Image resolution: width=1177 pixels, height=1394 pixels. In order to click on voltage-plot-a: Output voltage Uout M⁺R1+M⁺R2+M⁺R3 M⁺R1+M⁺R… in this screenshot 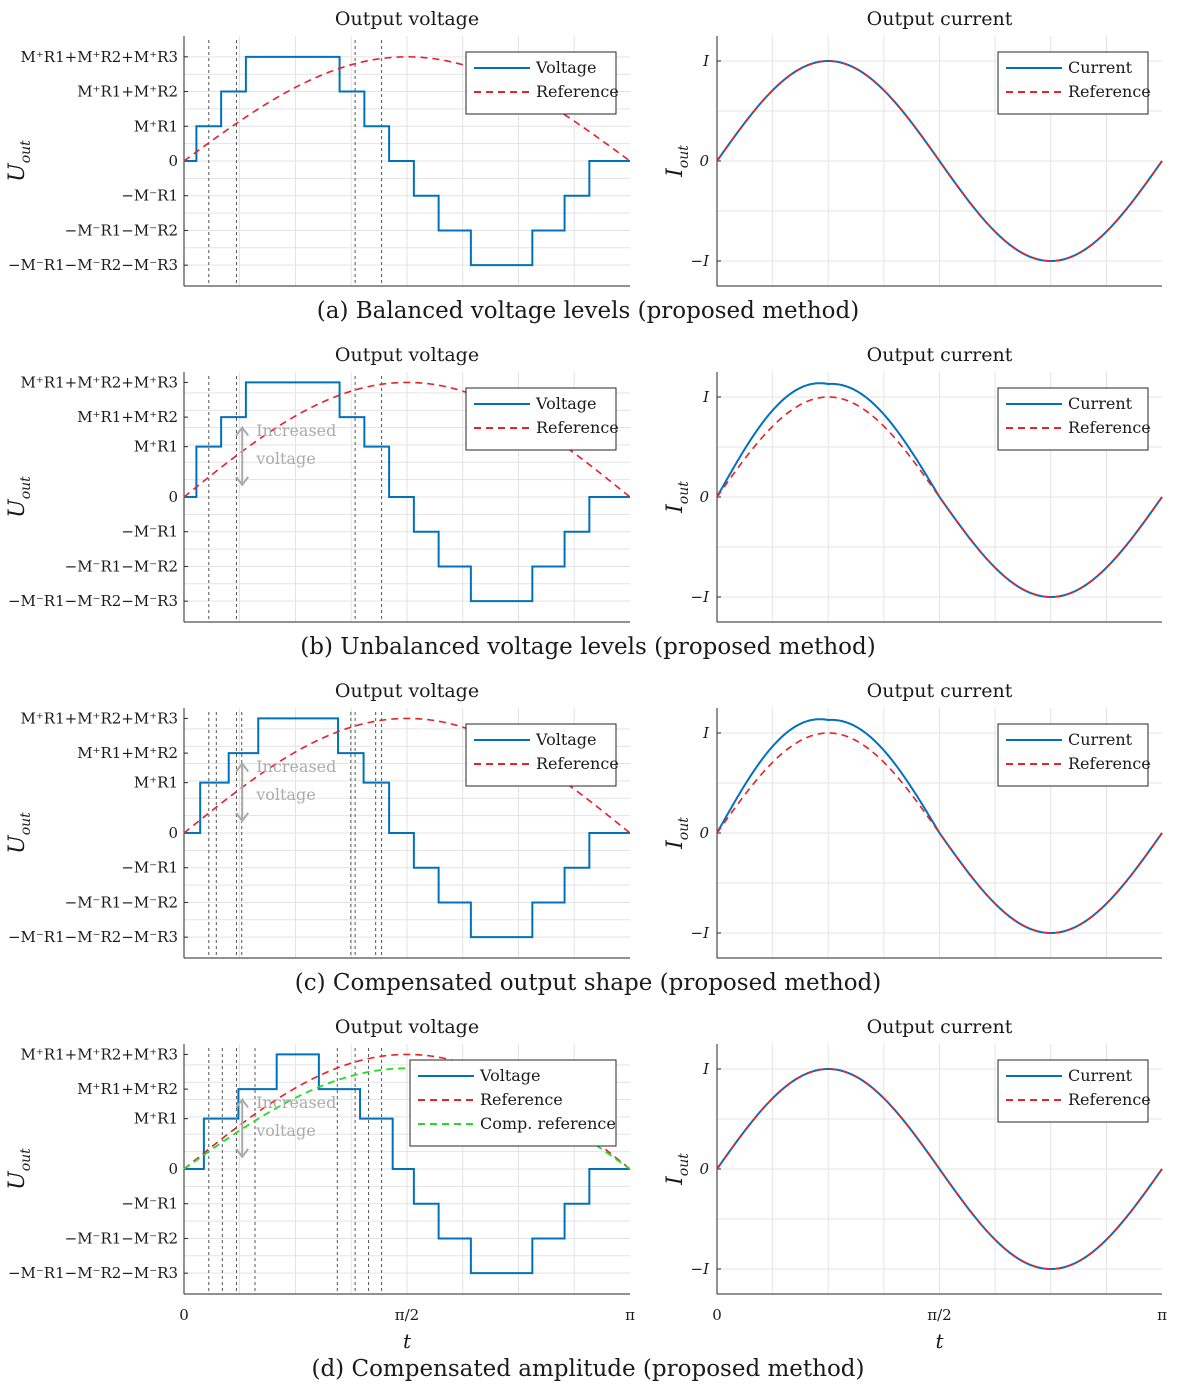, I will do `click(318, 147)`.